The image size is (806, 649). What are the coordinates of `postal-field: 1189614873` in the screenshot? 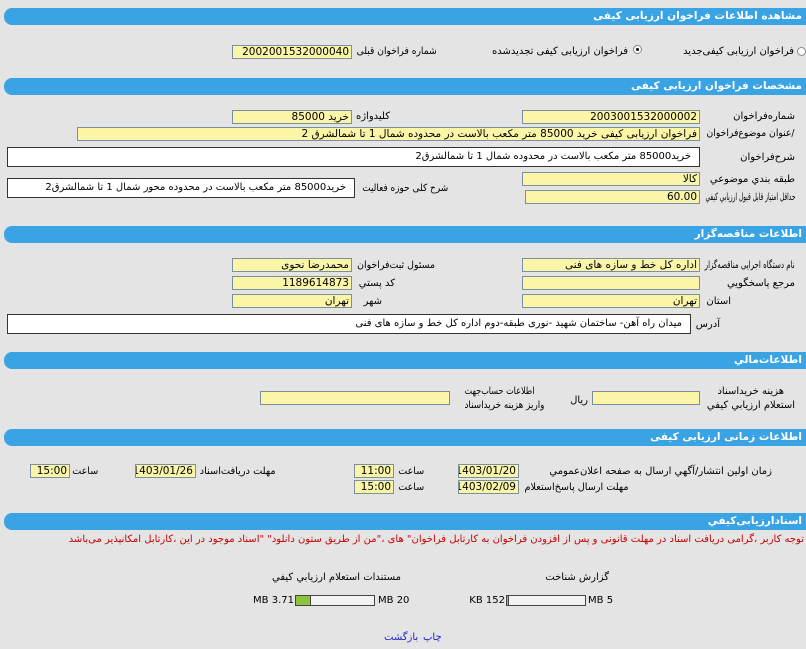 It's located at (292, 283).